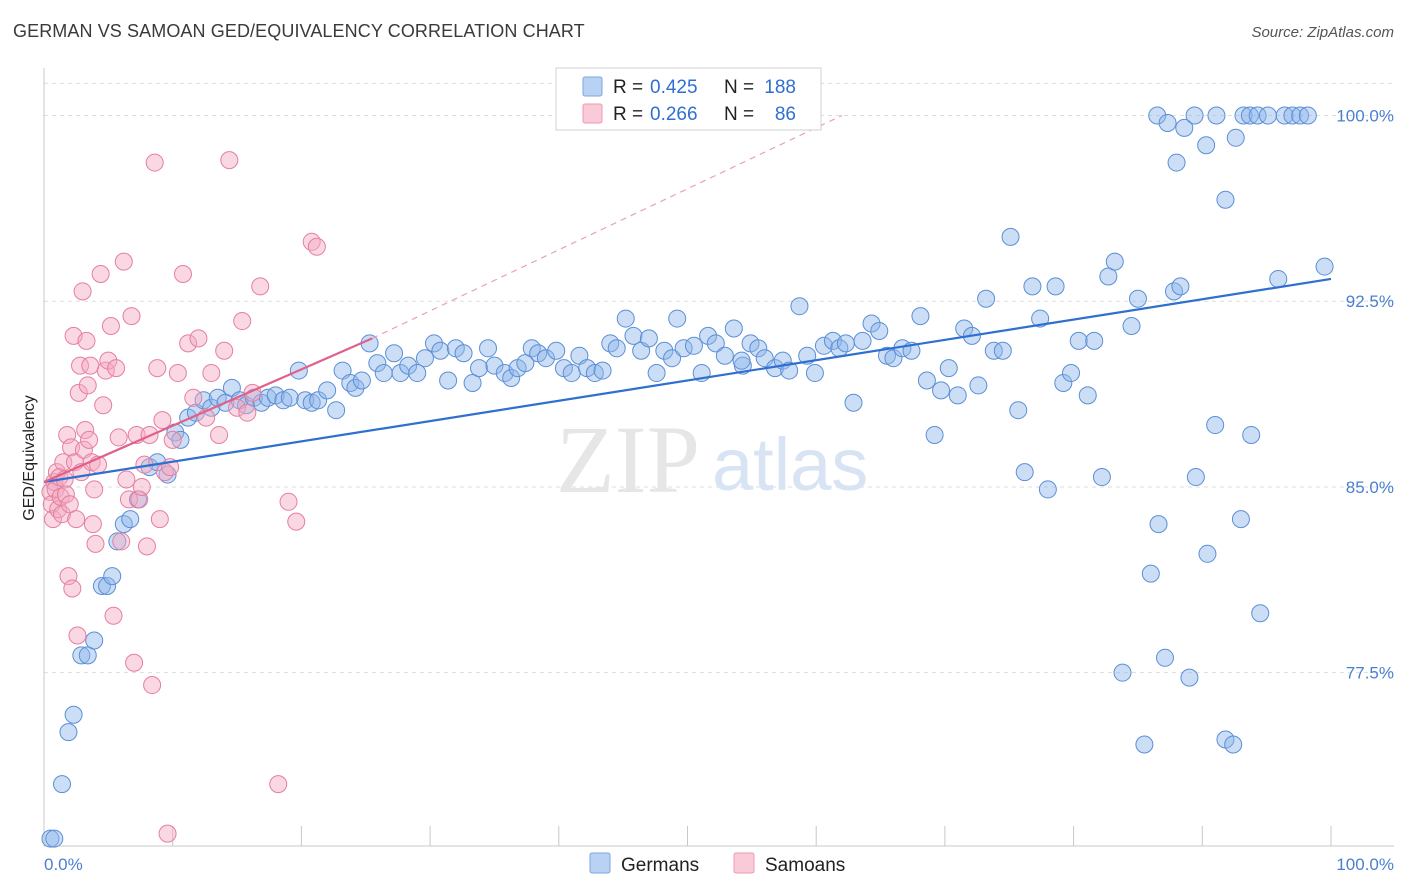 This screenshot has width=1406, height=892. Describe the element at coordinates (717, 864) in the screenshot. I see `legend-bottom: Germans Samoans` at that location.